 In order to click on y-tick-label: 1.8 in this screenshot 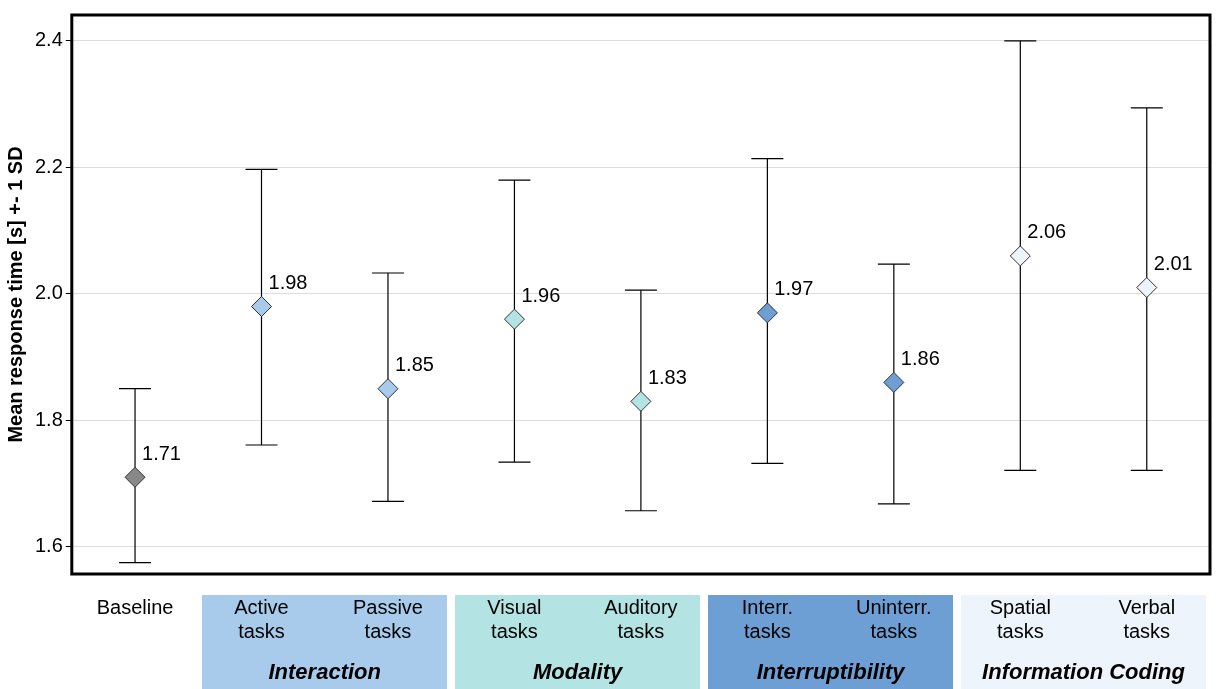, I will do `click(48, 418)`.